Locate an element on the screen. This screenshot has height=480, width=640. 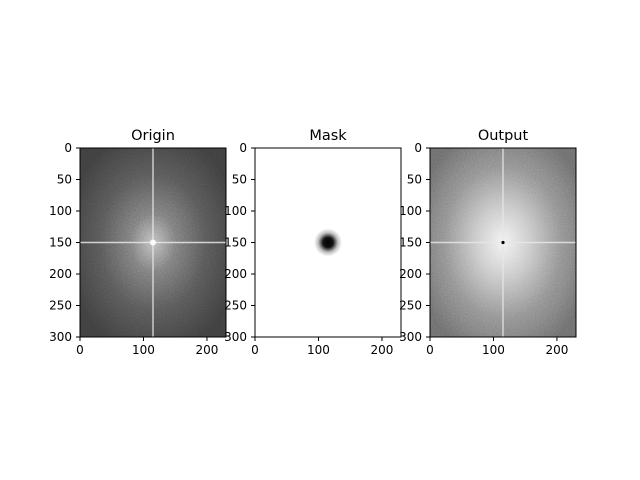
panel-title: Output is located at coordinates (503, 136).